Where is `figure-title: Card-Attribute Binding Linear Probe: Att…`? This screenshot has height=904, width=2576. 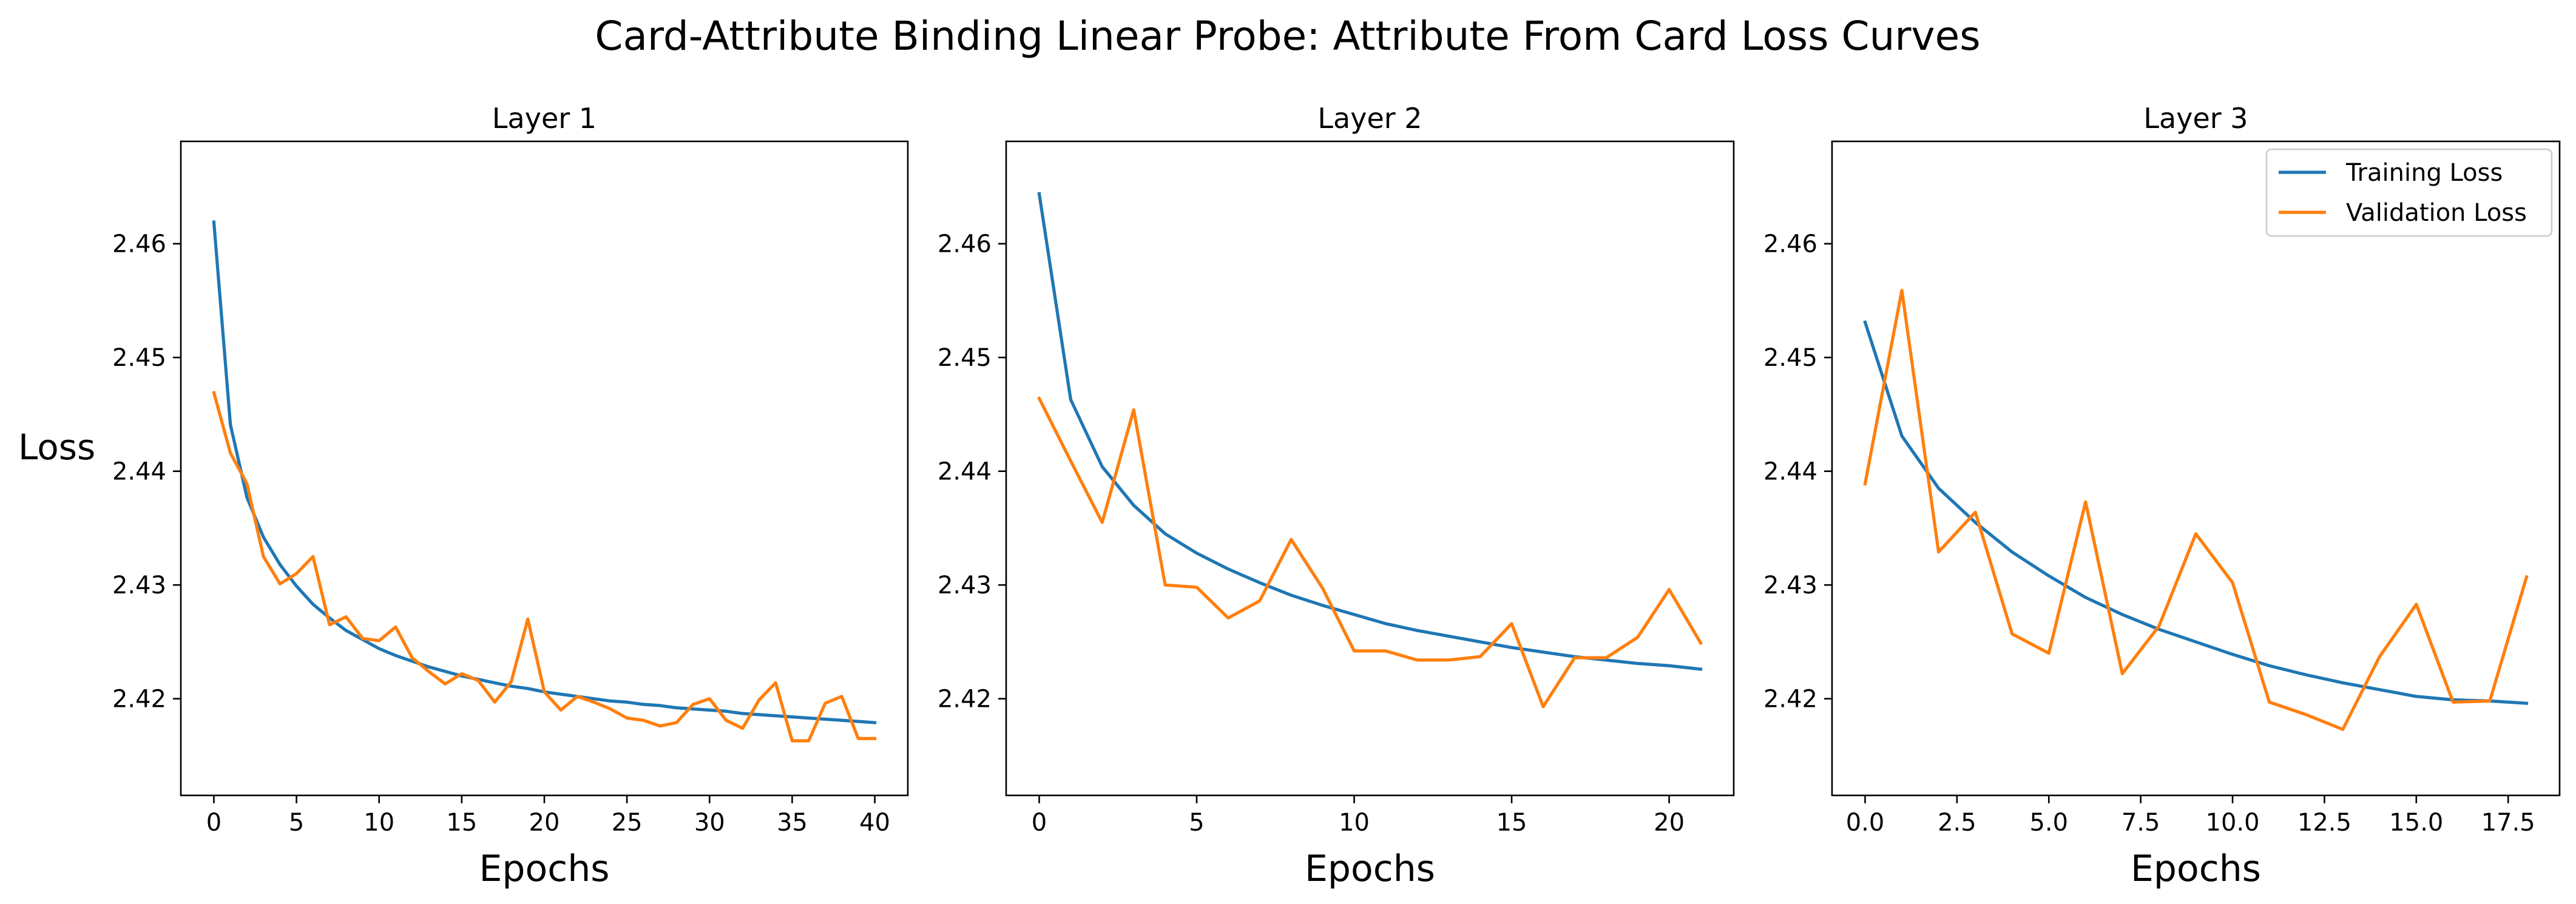
figure-title: Card-Attribute Binding Linear Probe: Att… is located at coordinates (1287, 36).